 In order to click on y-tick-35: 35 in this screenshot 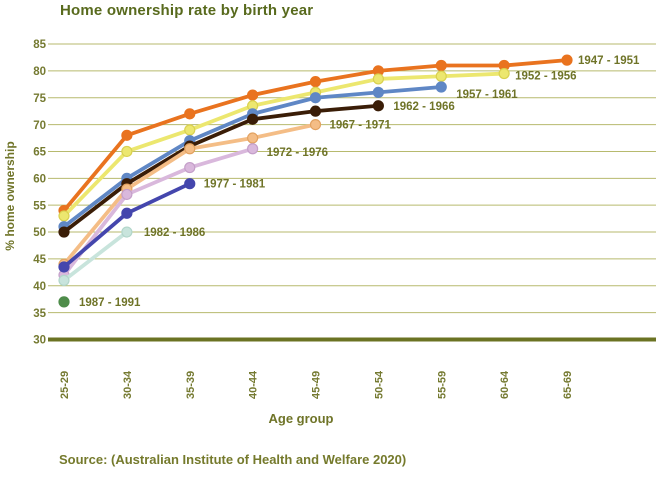, I will do `click(39, 314)`.